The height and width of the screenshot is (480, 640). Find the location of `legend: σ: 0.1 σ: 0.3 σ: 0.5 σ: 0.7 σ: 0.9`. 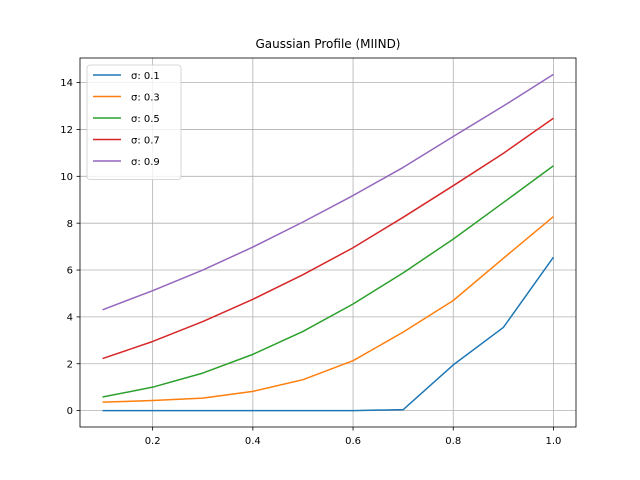

legend: σ: 0.1 σ: 0.3 σ: 0.5 σ: 0.7 σ: 0.9 is located at coordinates (134, 122).